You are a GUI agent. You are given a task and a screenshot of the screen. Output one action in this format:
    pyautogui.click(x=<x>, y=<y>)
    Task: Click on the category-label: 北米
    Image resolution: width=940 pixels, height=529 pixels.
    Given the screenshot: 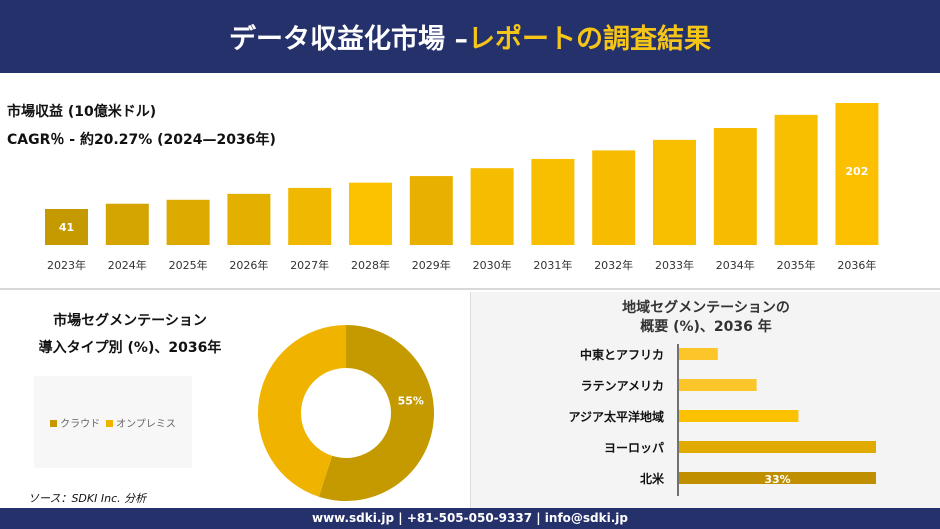 What is the action you would take?
    pyautogui.click(x=652, y=478)
    